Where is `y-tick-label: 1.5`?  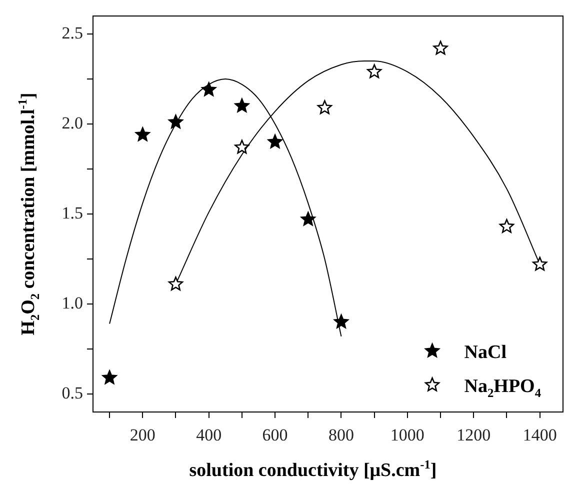 y-tick-label: 1.5 is located at coordinates (72, 212).